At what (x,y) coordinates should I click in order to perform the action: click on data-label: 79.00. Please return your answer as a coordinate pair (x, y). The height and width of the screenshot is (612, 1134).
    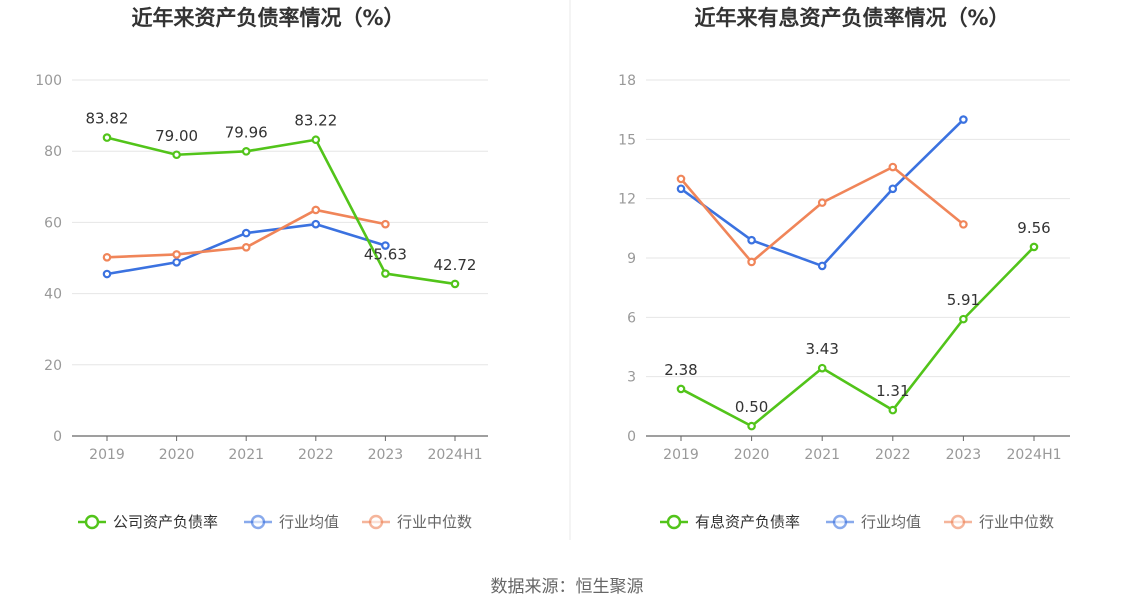
    Looking at the image, I should click on (176, 136).